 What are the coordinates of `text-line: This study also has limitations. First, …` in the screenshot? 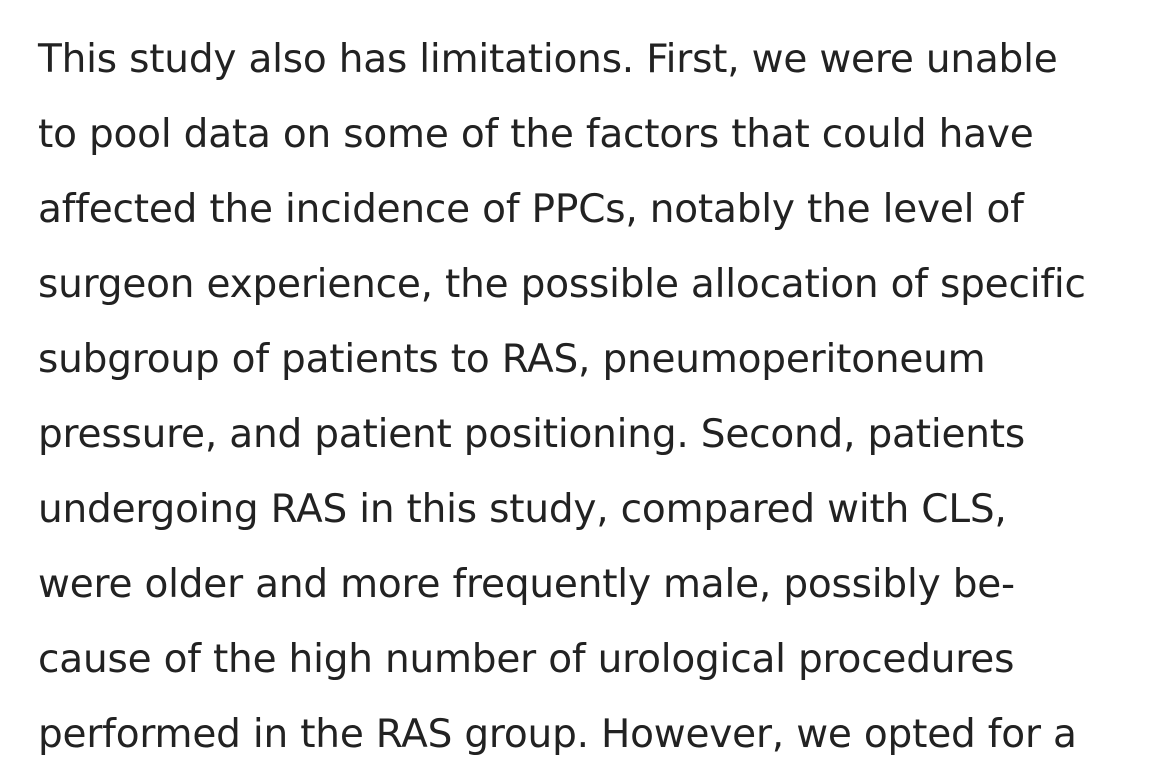 It's located at (548, 59).